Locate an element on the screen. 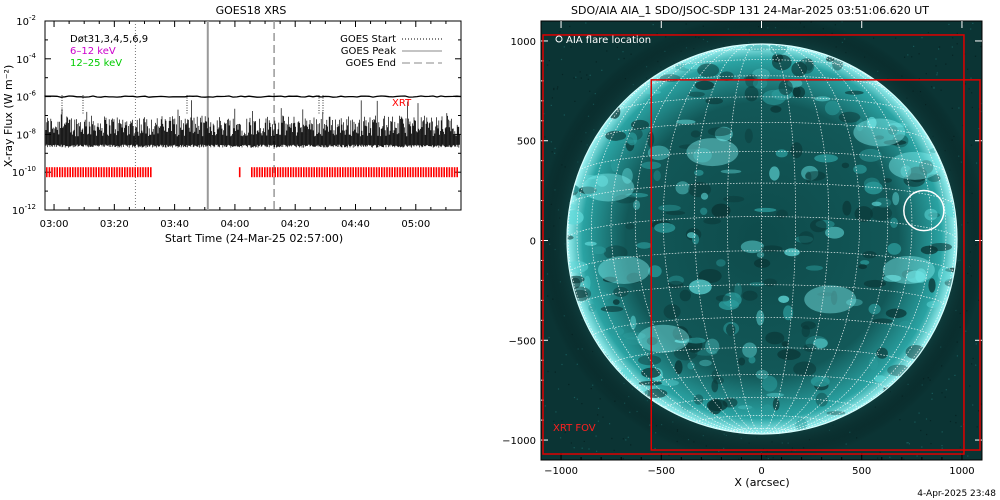  goes-y-tick-label: 10-6 is located at coordinates (26, 97).